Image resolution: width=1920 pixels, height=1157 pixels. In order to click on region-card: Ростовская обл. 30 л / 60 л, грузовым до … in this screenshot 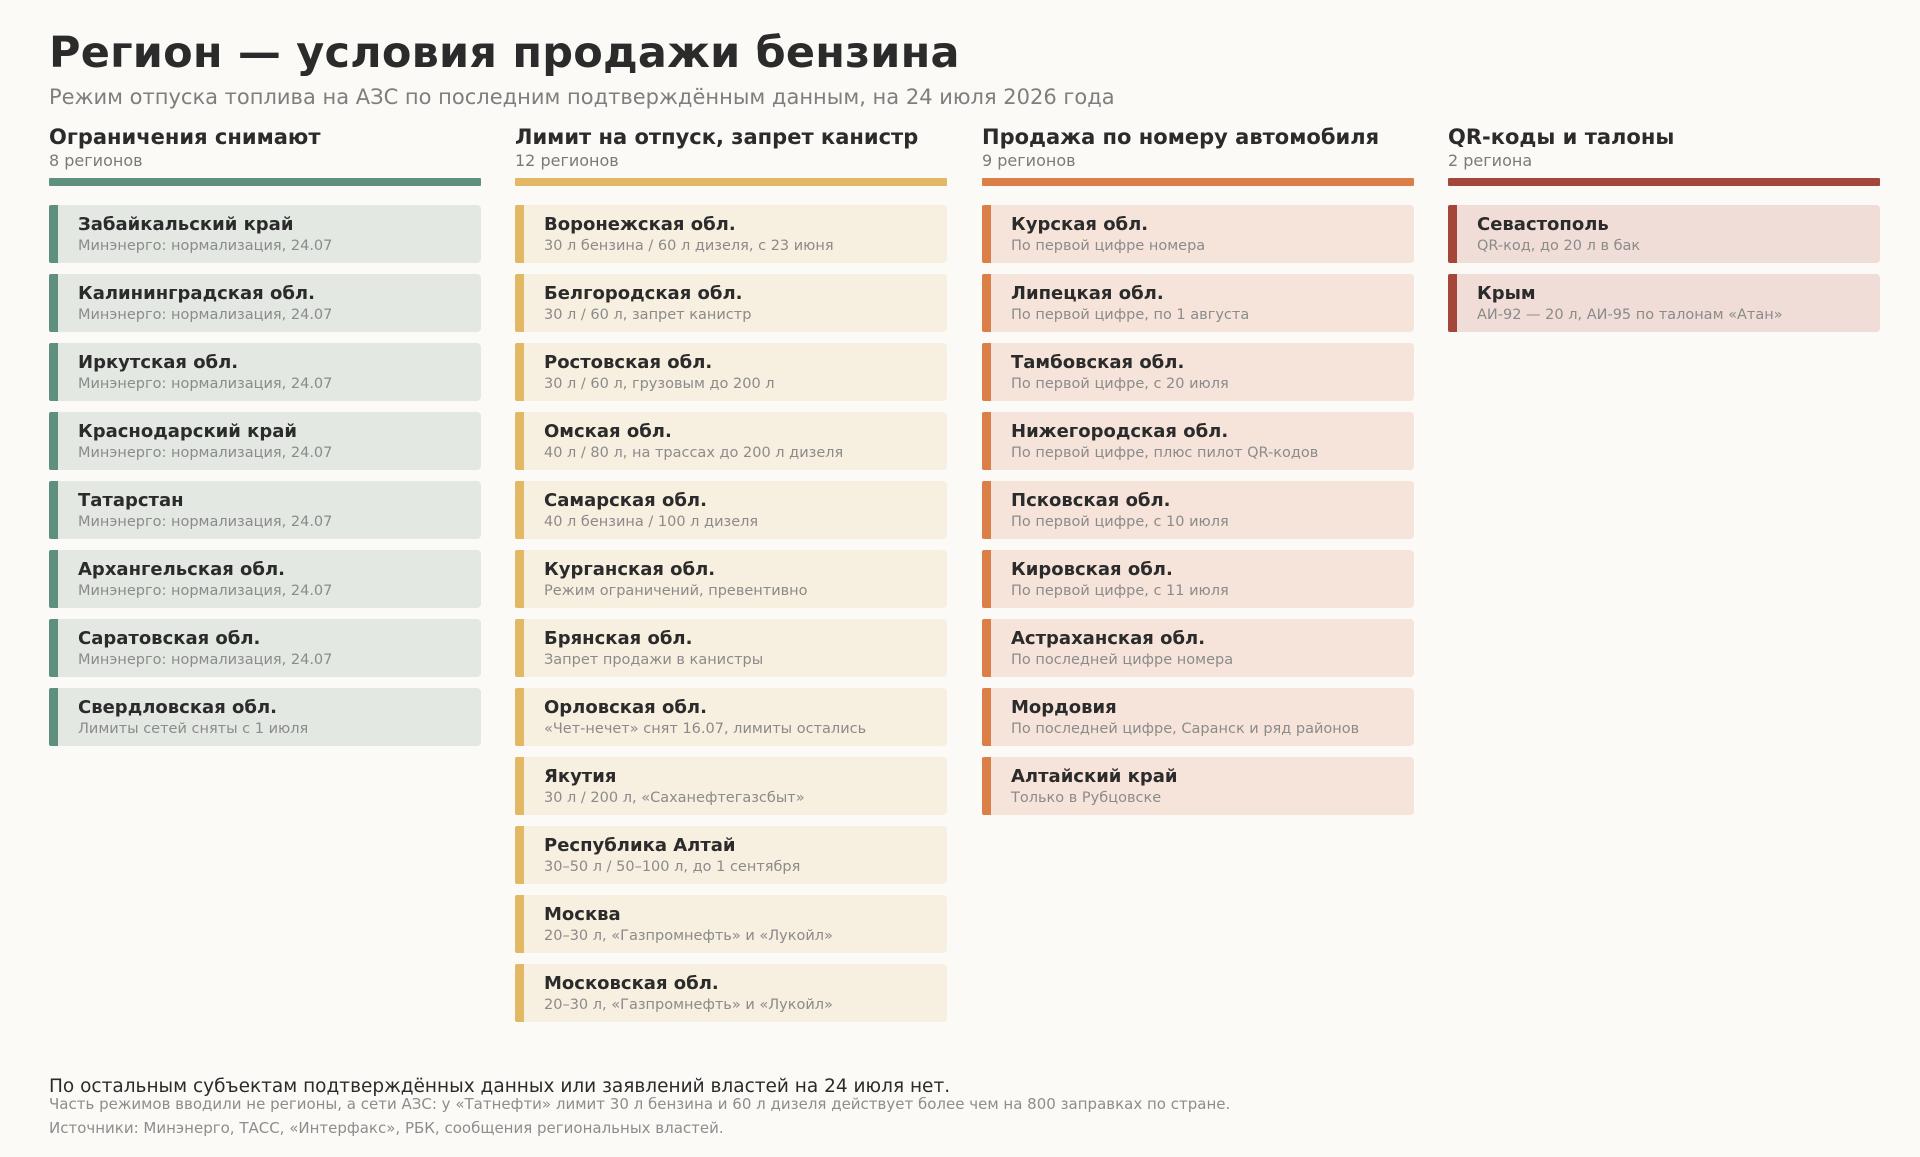, I will do `click(731, 372)`.